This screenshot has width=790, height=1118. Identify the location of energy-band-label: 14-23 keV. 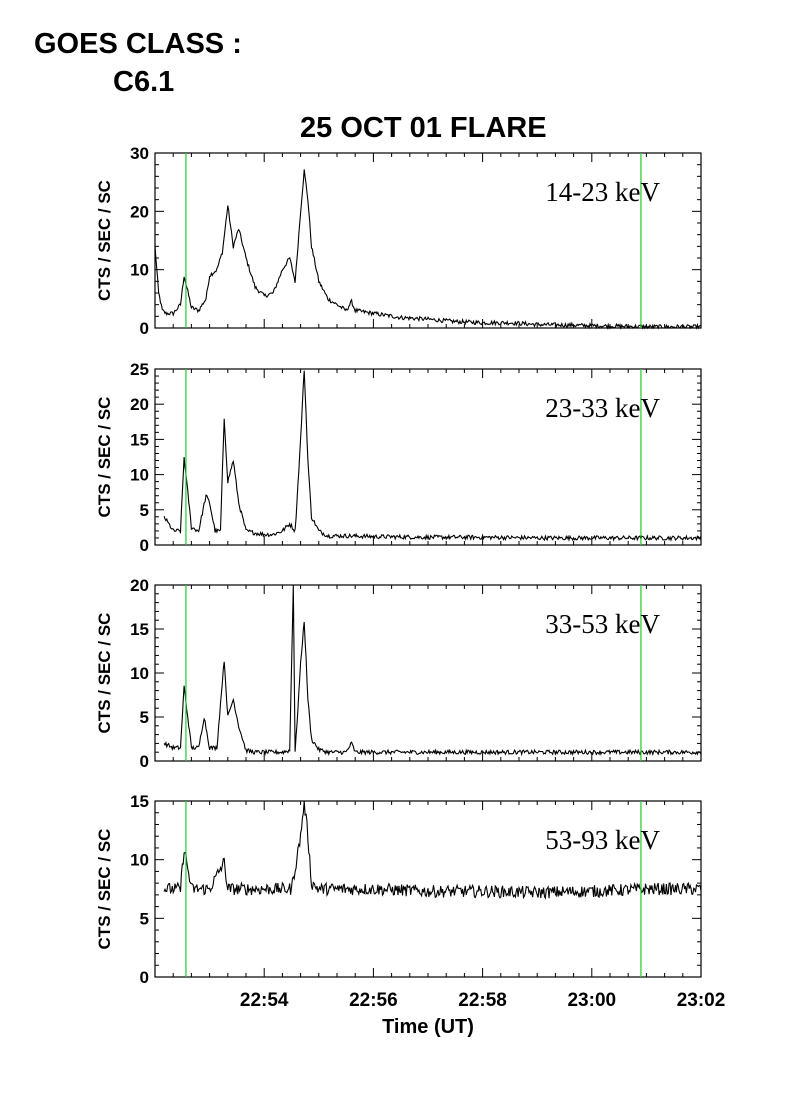
(602, 192).